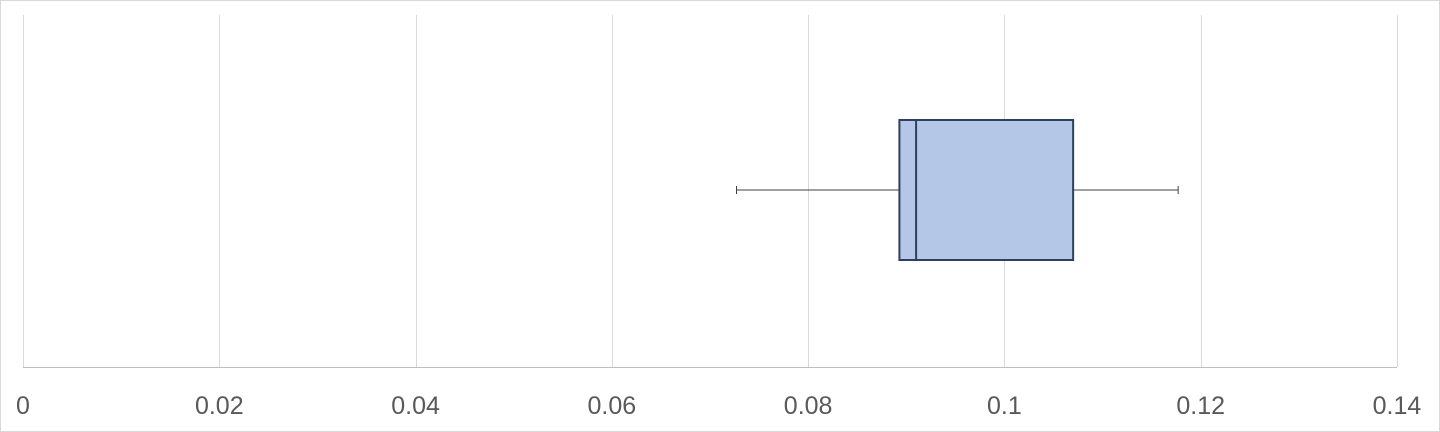 The width and height of the screenshot is (1440, 432). I want to click on x-tick-label-3: 0.06, so click(612, 406).